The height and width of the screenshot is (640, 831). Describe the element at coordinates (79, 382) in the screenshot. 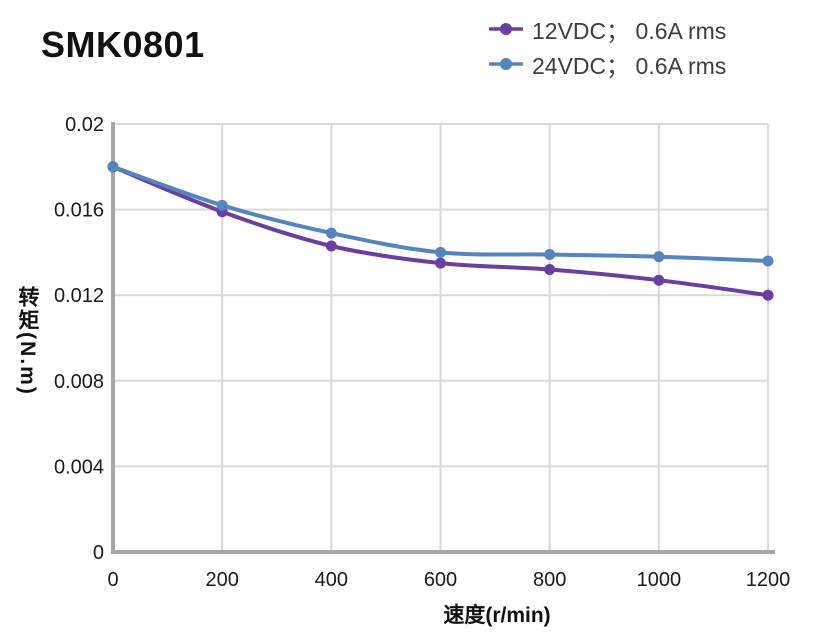

I see `y-tick-label: 0.008` at that location.